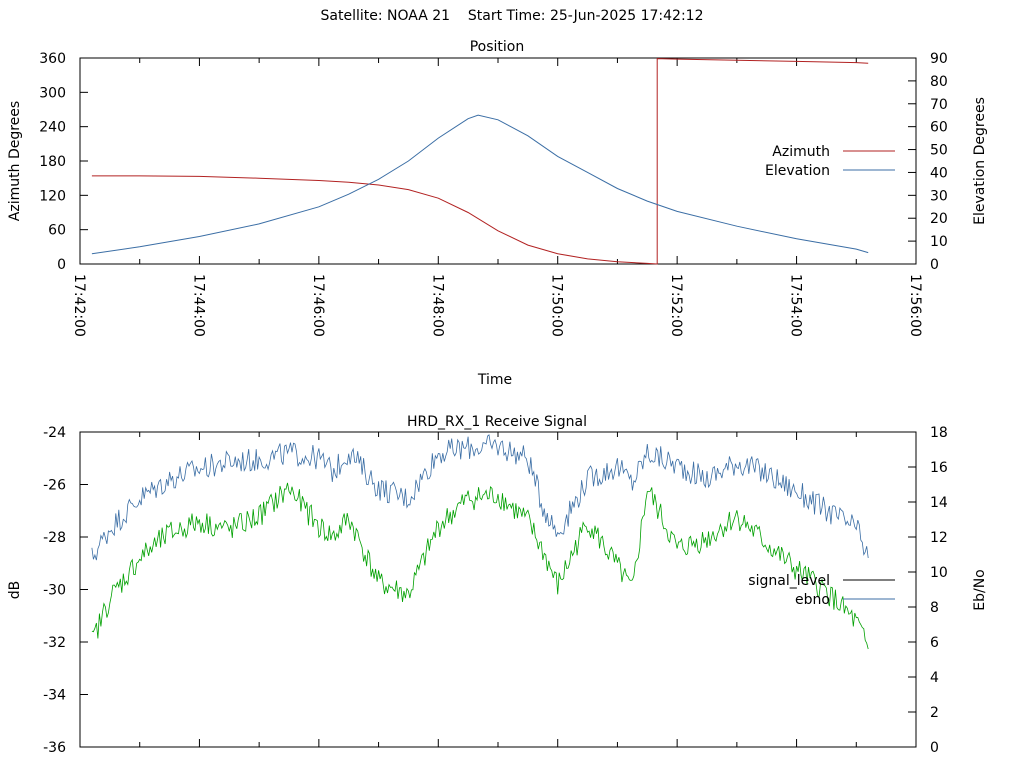  Describe the element at coordinates (54, 643) in the screenshot. I see `y-tick-label: -32` at that location.